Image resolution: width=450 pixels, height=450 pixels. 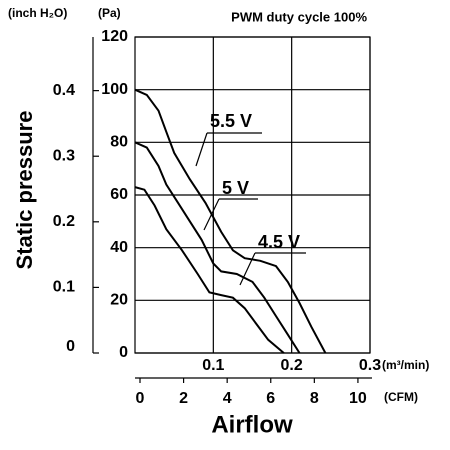 What do you see at coordinates (24, 190) in the screenshot?
I see `y-axis-title: Static pressure` at bounding box center [24, 190].